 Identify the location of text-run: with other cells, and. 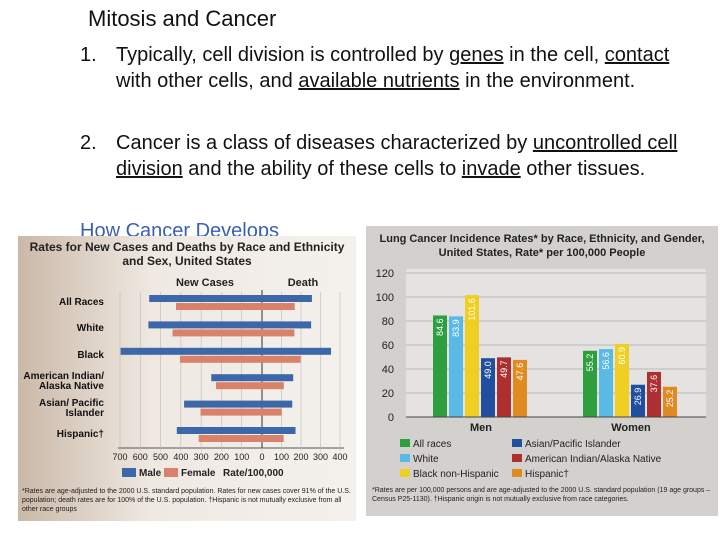
(207, 81).